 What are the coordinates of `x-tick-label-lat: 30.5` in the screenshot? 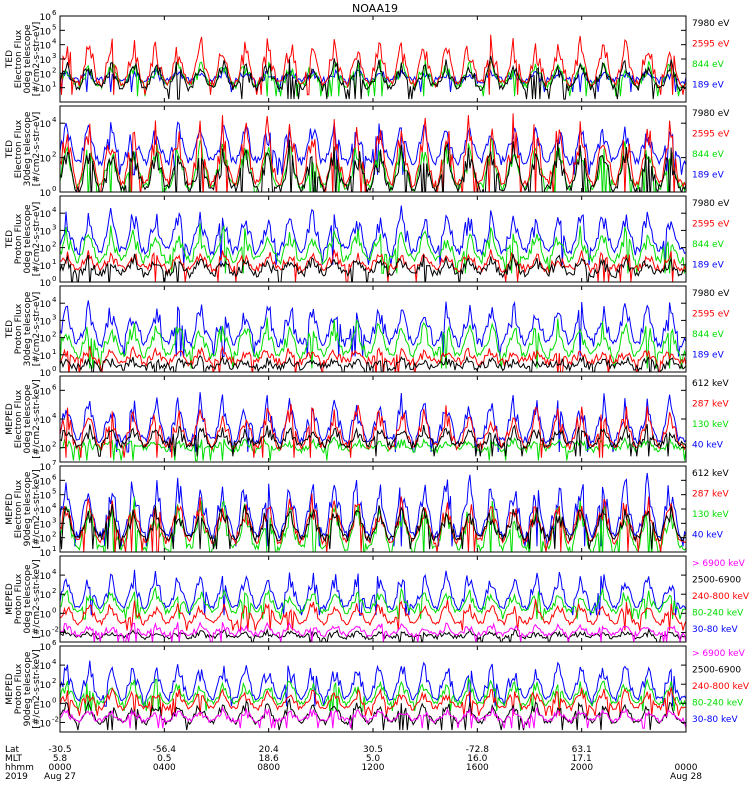 It's located at (373, 750).